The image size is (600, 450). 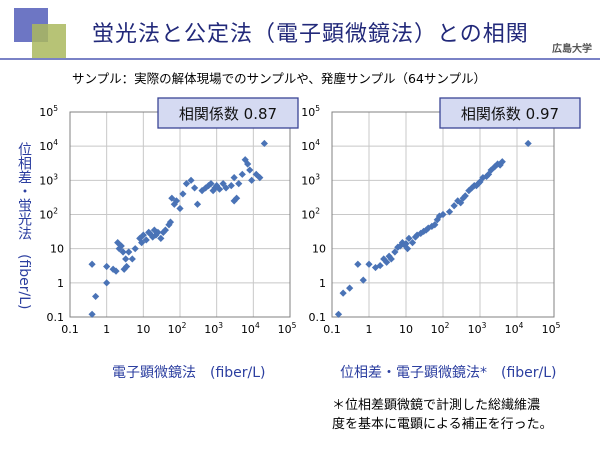 I want to click on chart2-y-tick-label: 10, so click(x=319, y=249).